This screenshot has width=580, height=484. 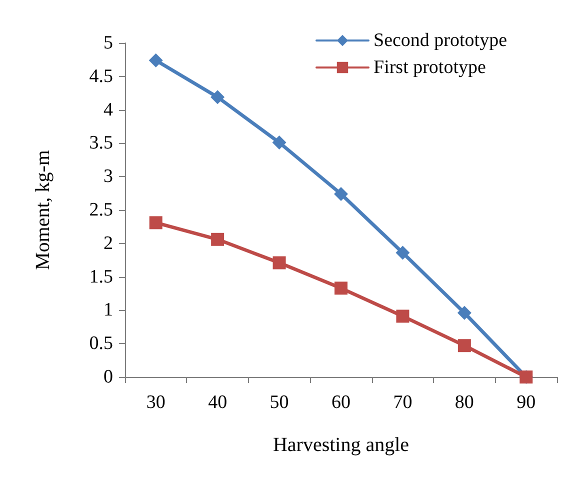 I want to click on y-tick-label: 4.5, so click(x=101, y=76).